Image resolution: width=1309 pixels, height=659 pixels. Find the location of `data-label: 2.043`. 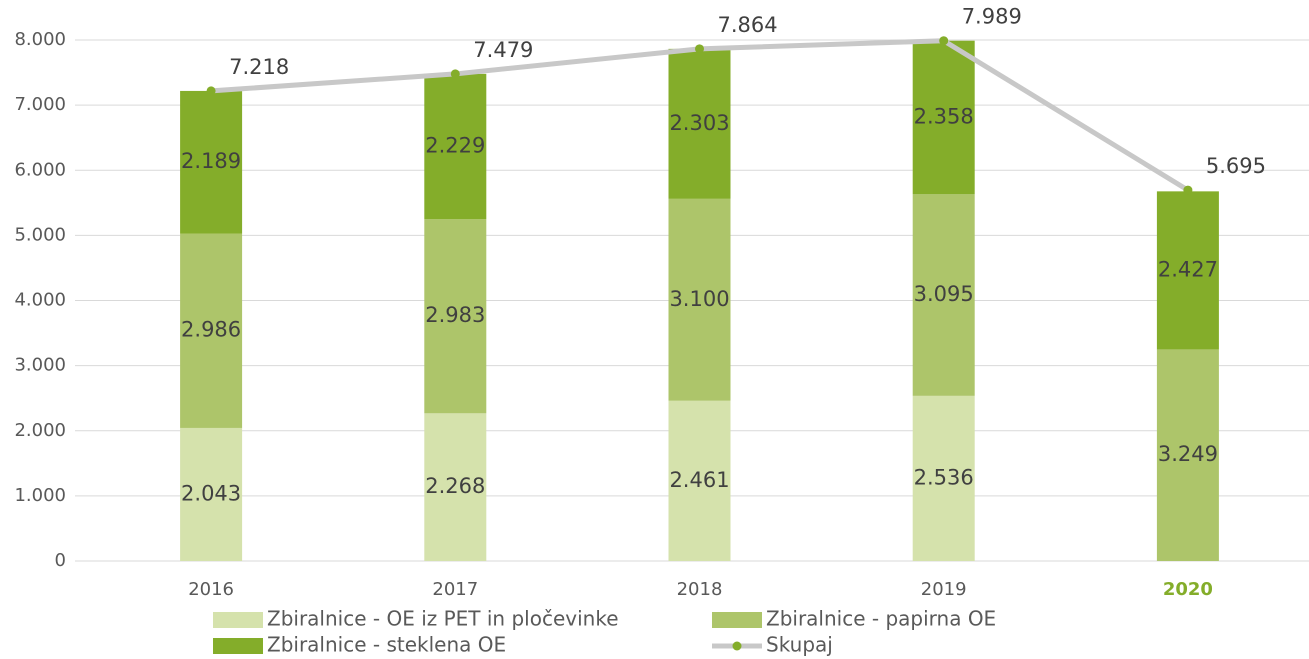

data-label: 2.043 is located at coordinates (211, 493).